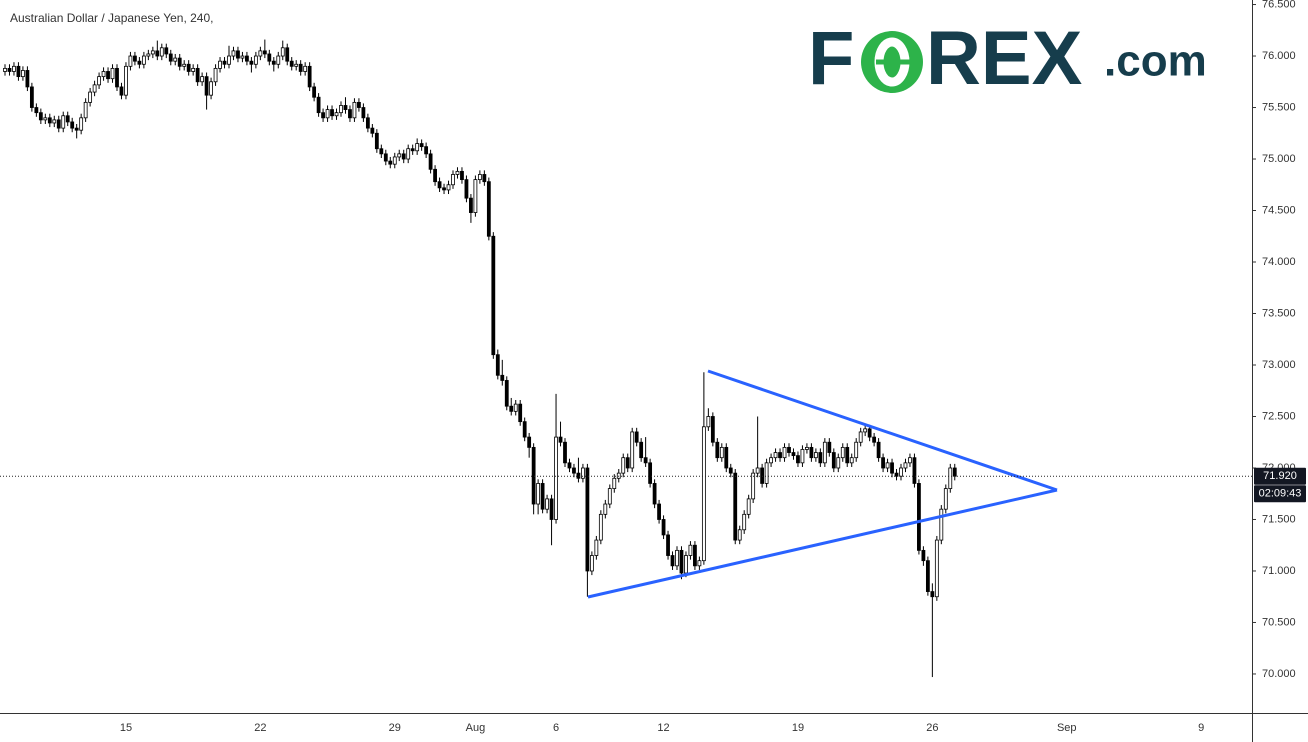 The width and height of the screenshot is (1308, 742). Describe the element at coordinates (1279, 571) in the screenshot. I see `y-tick-label: 71.000` at that location.